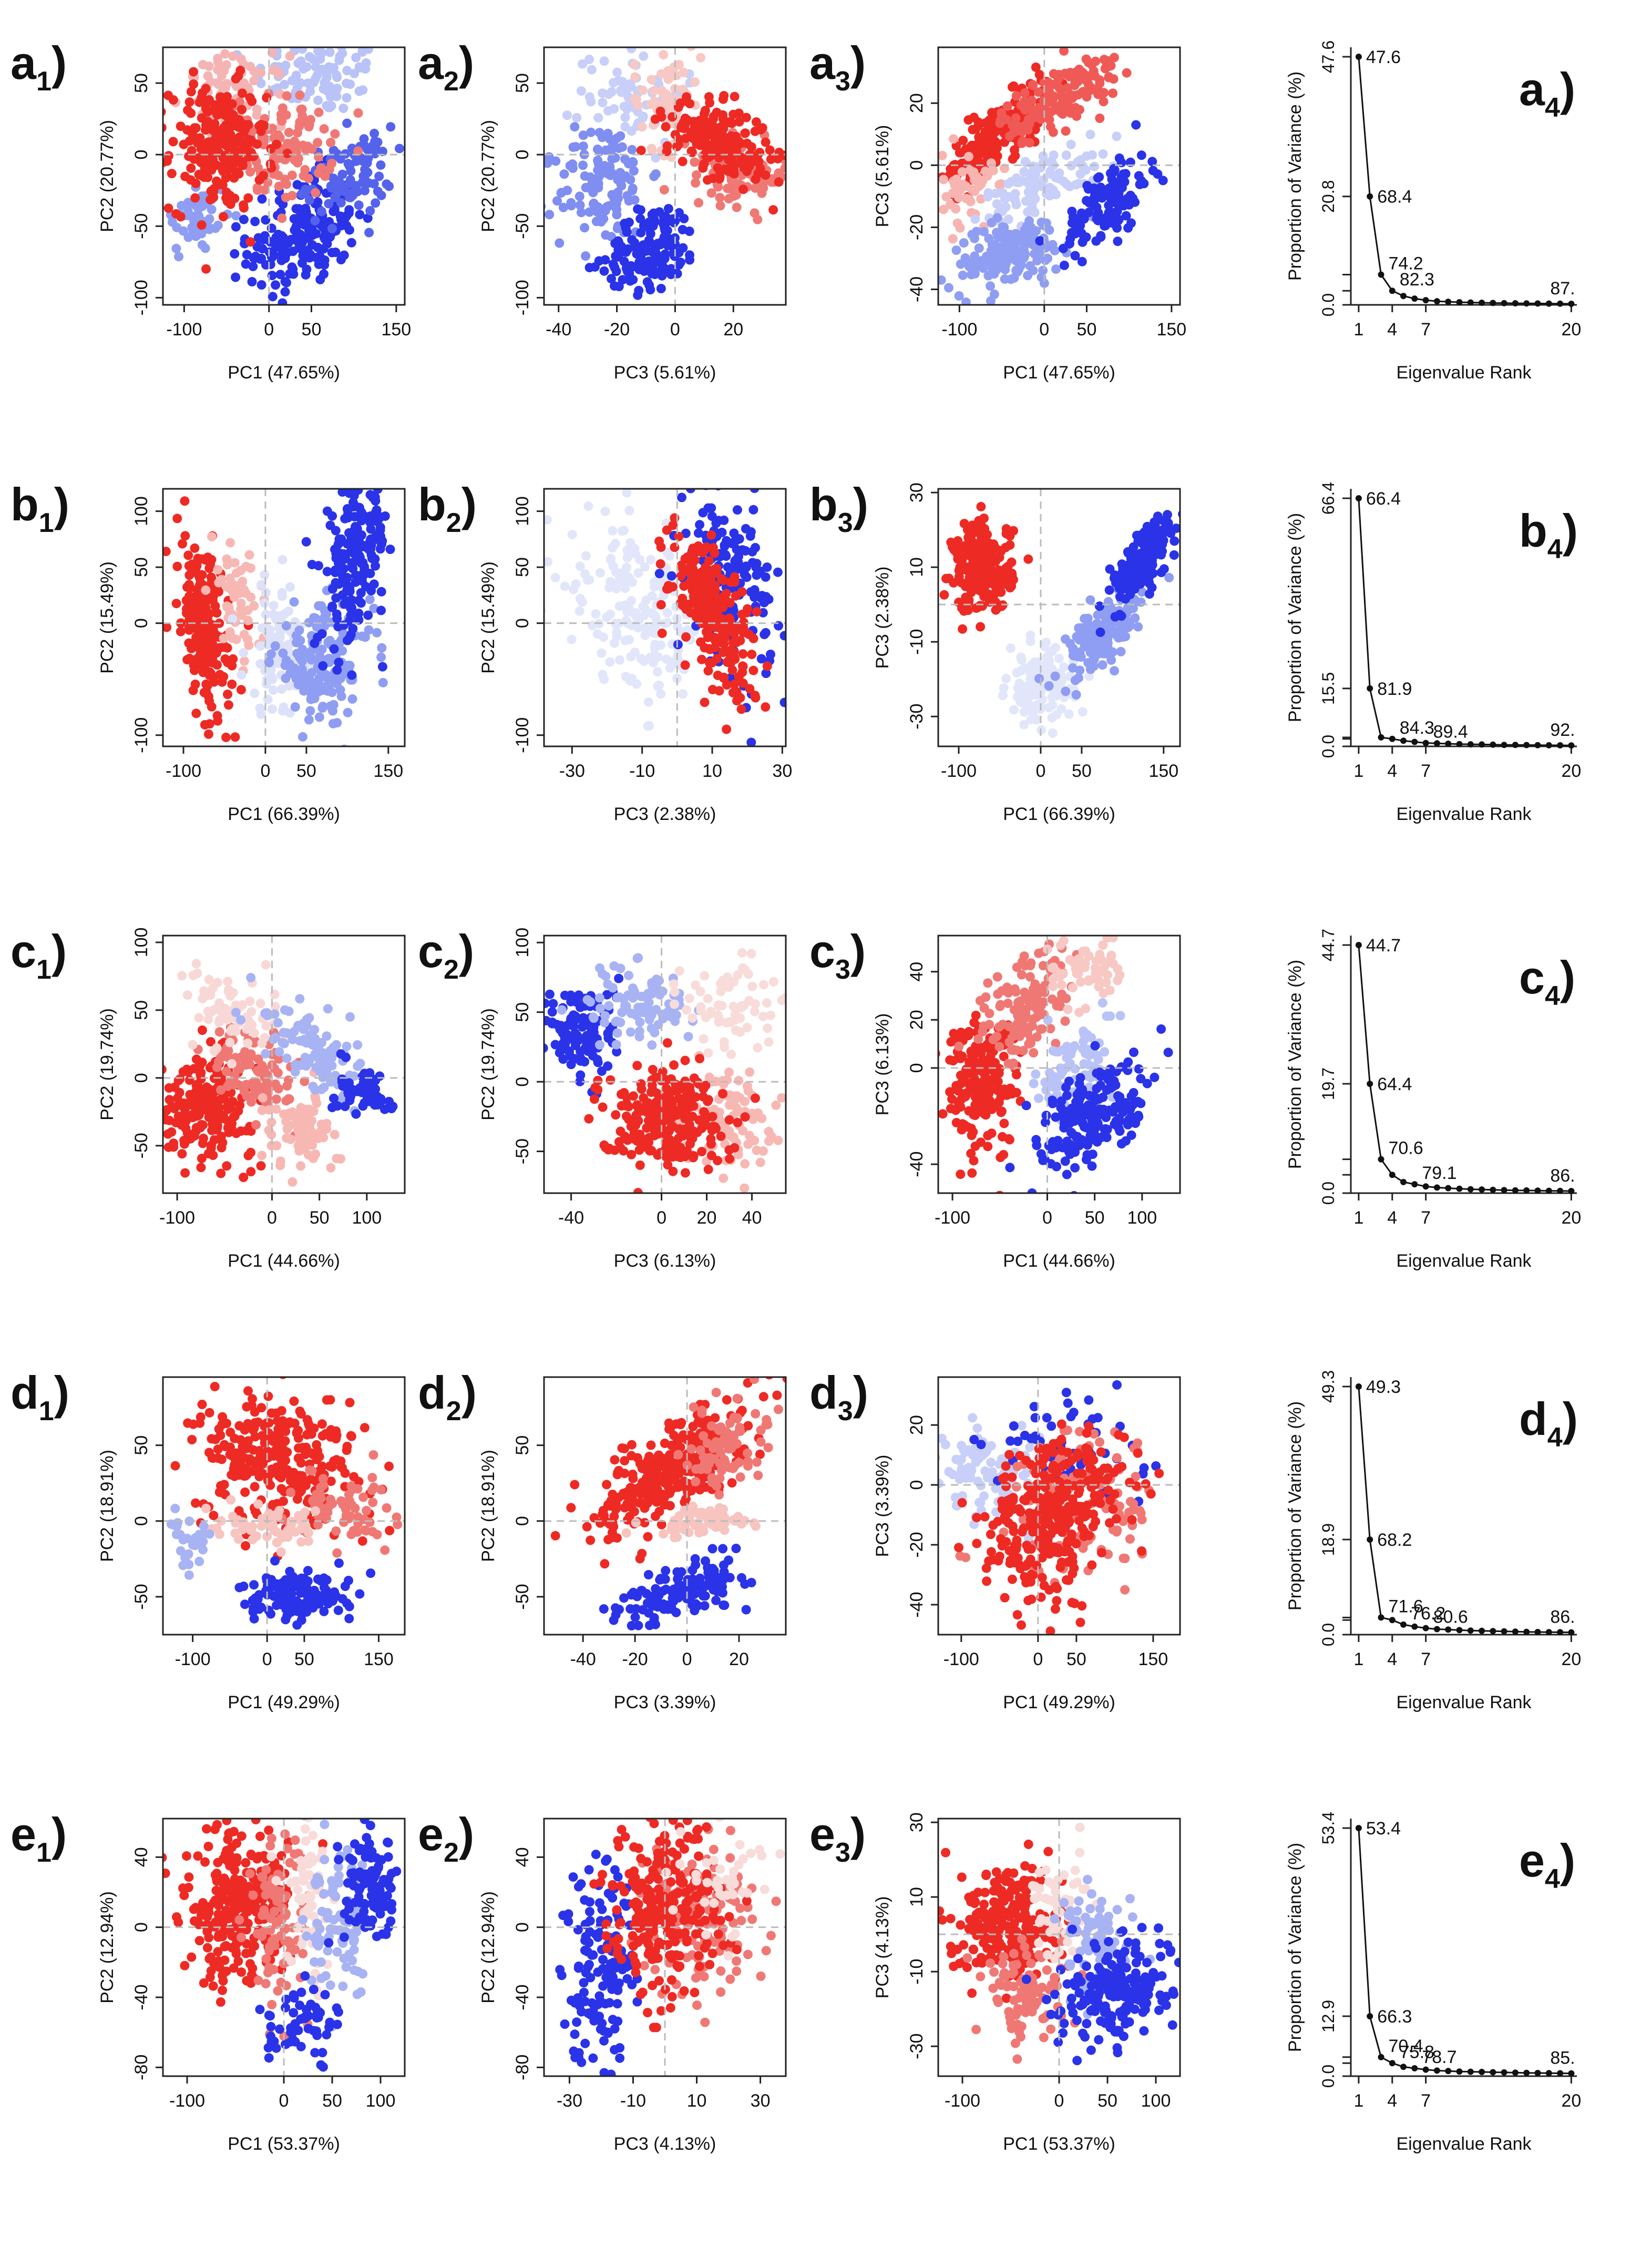 This screenshot has height=2268, width=1631. What do you see at coordinates (572, 771) in the screenshot?
I see `x-tick-label: -30` at bounding box center [572, 771].